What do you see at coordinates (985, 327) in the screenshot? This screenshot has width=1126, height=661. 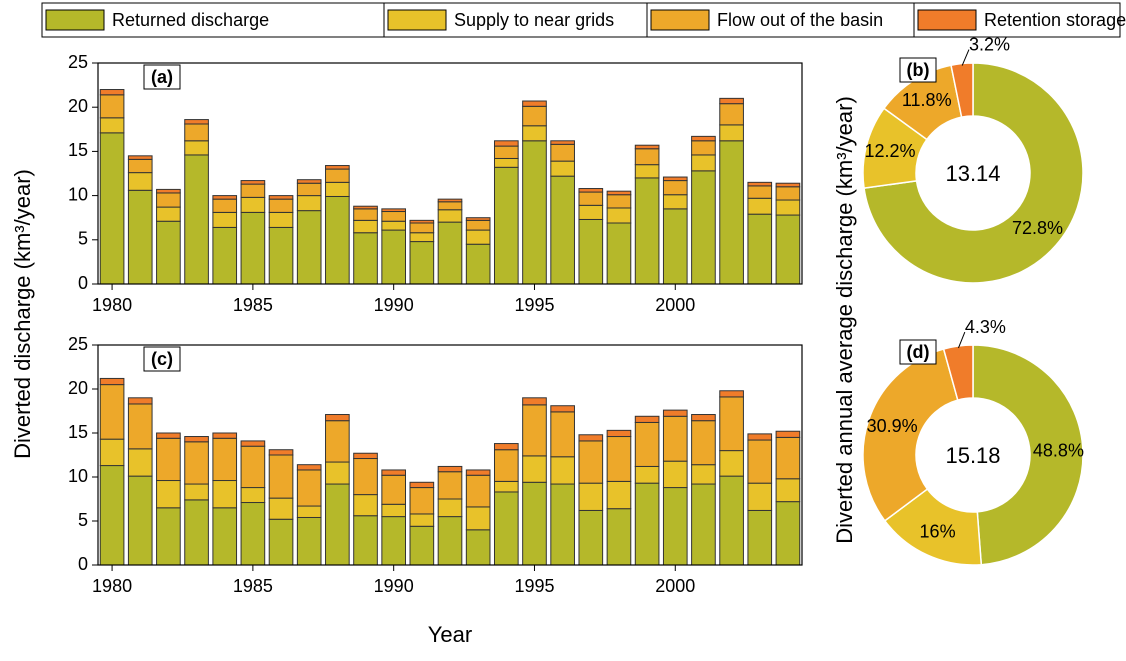 I see `slice-label: 4.3%` at bounding box center [985, 327].